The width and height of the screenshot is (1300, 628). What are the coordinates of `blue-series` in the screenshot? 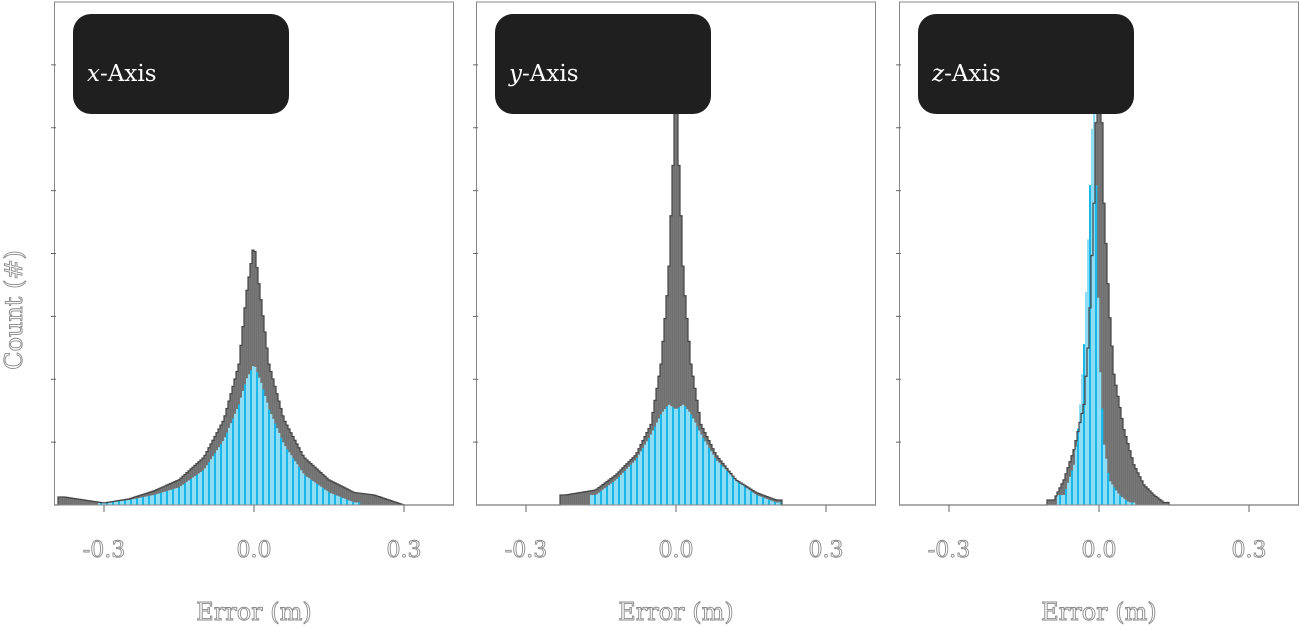 It's located at (229, 435).